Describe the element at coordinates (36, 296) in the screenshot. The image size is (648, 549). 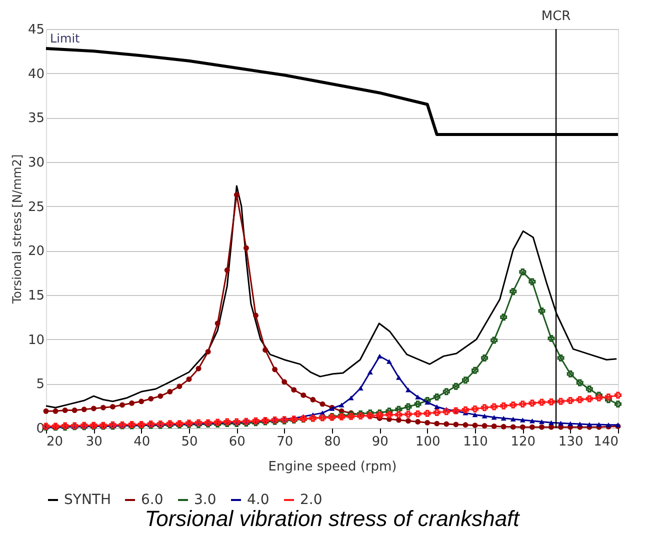
I see `y-tick-label: 15` at that location.